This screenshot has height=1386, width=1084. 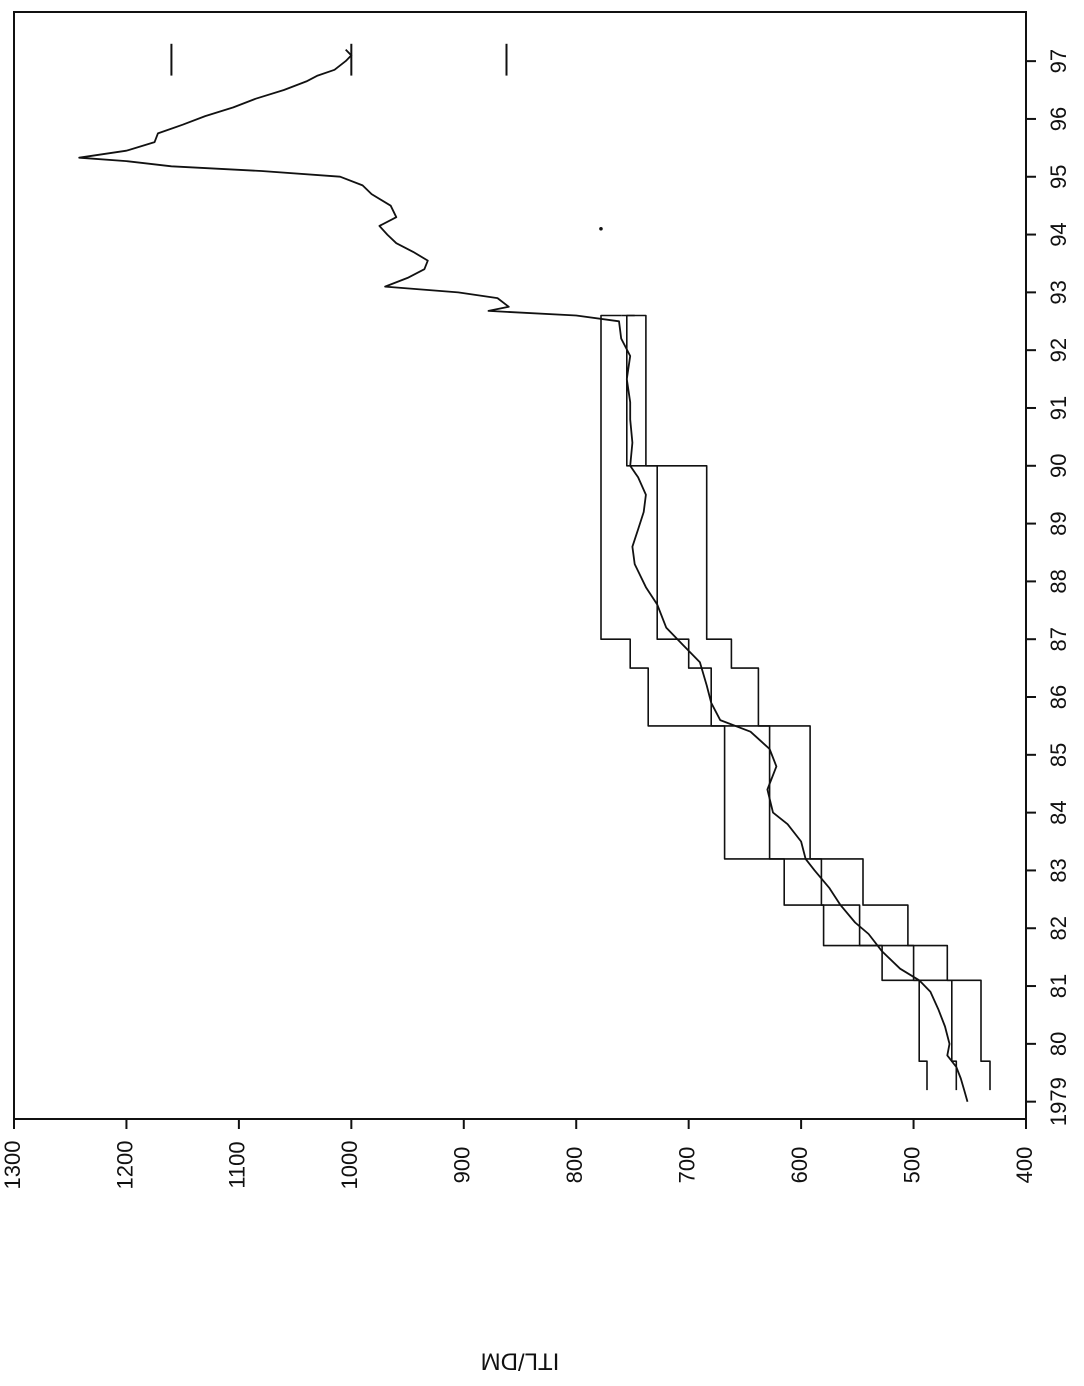 I want to click on time-tick-label: 85, so click(x=1058, y=755).